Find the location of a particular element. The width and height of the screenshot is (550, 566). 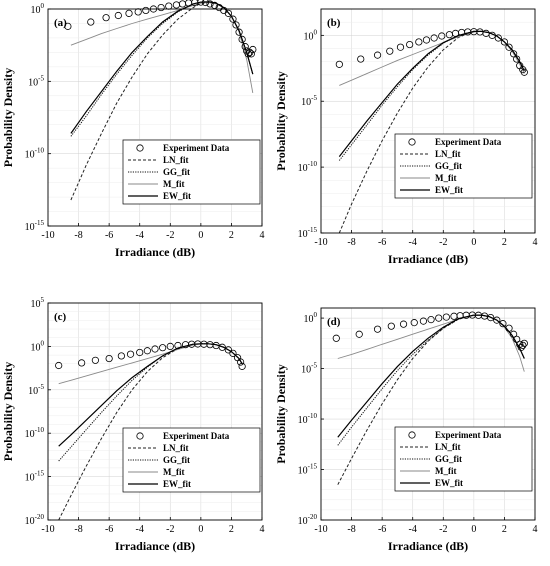

x-axis-label: Irradiance (dB) is located at coordinates (428, 546).